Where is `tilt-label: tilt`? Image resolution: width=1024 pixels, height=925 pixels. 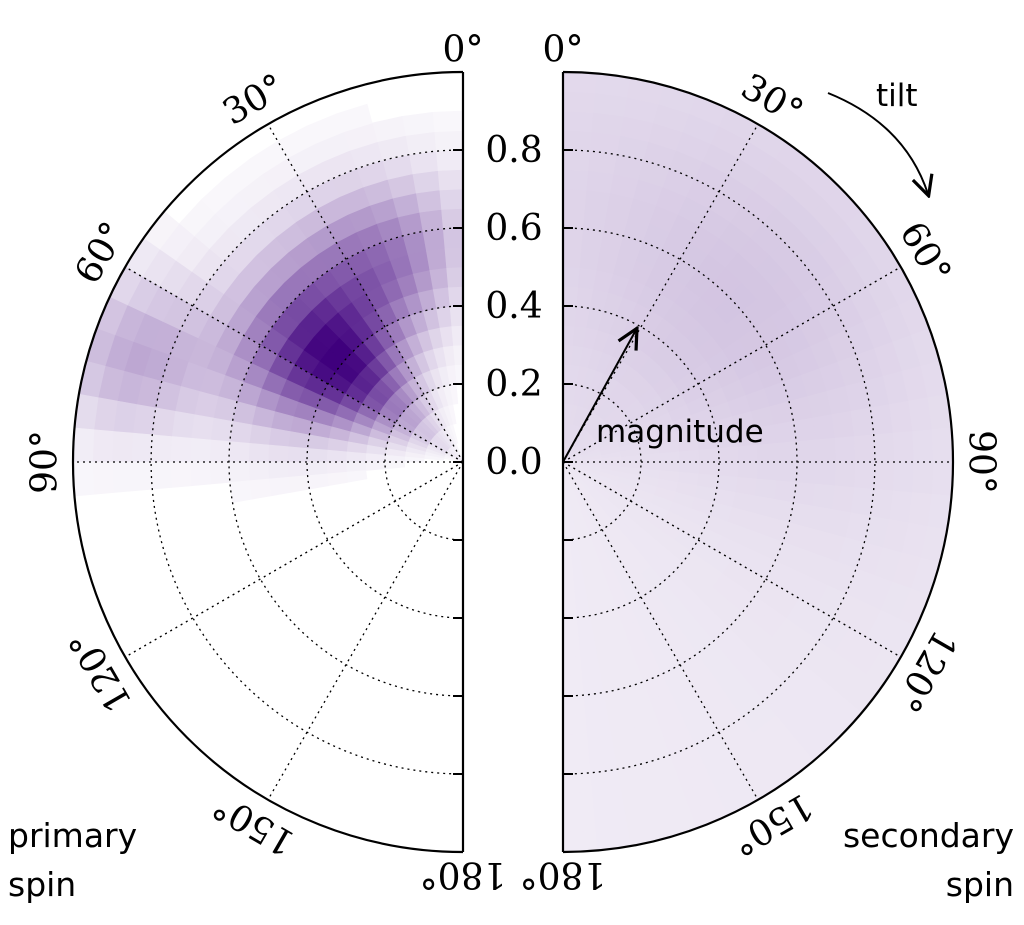 tilt-label: tilt is located at coordinates (897, 96).